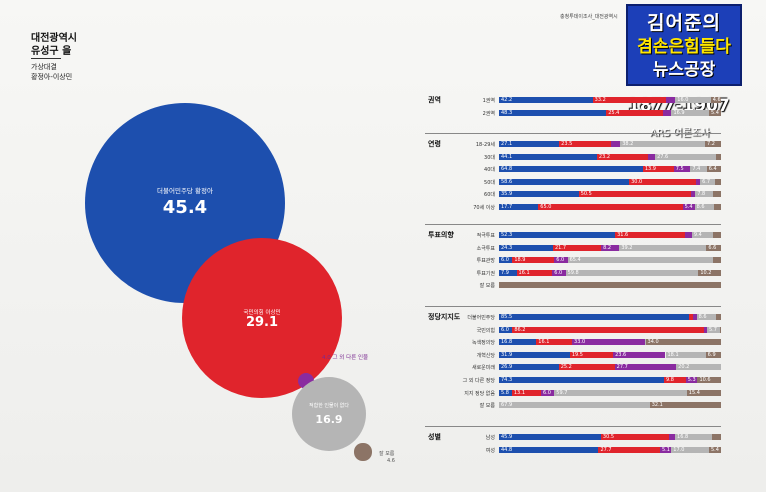 This screenshot has height=492, width=766. Describe the element at coordinates (487, 406) in the screenshot. I see `row-label: 잘 모름` at that location.